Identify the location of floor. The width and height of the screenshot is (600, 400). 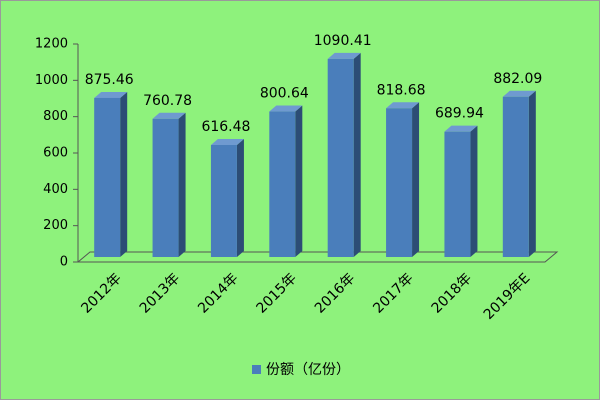
(317, 257).